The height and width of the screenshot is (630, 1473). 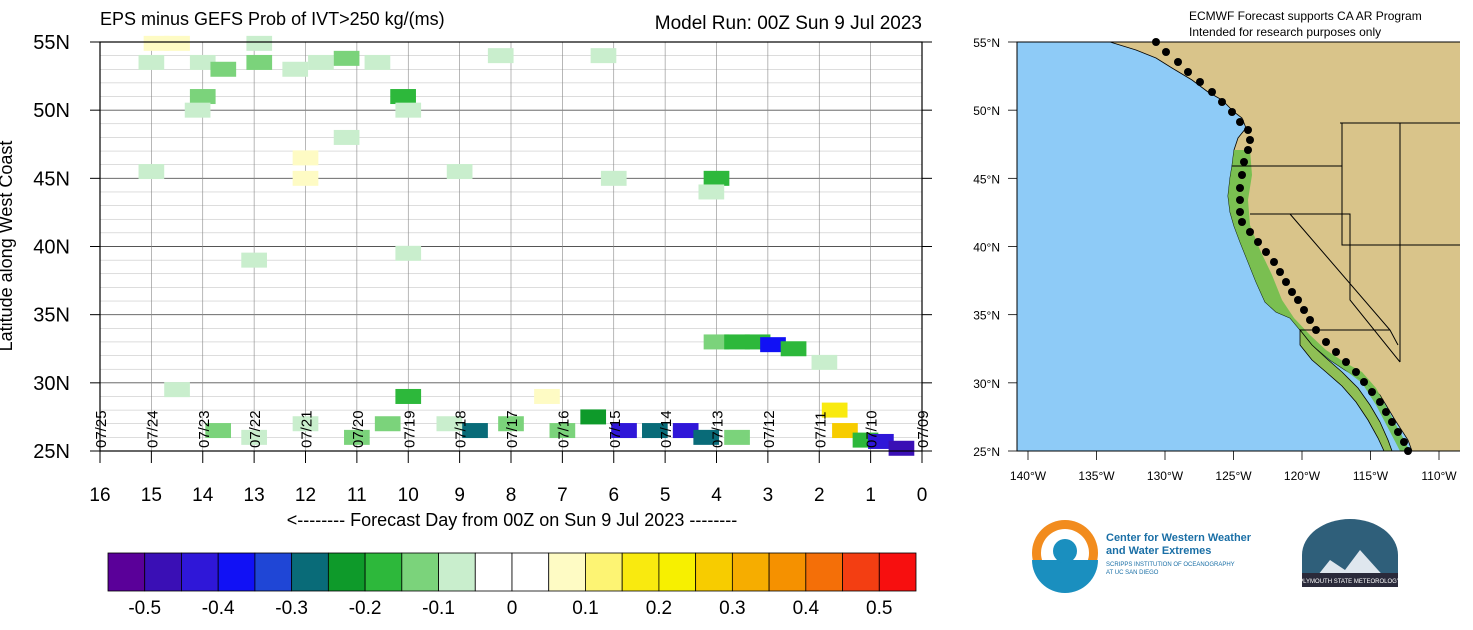 I want to click on y-tick-label: 55N, so click(x=51, y=43).